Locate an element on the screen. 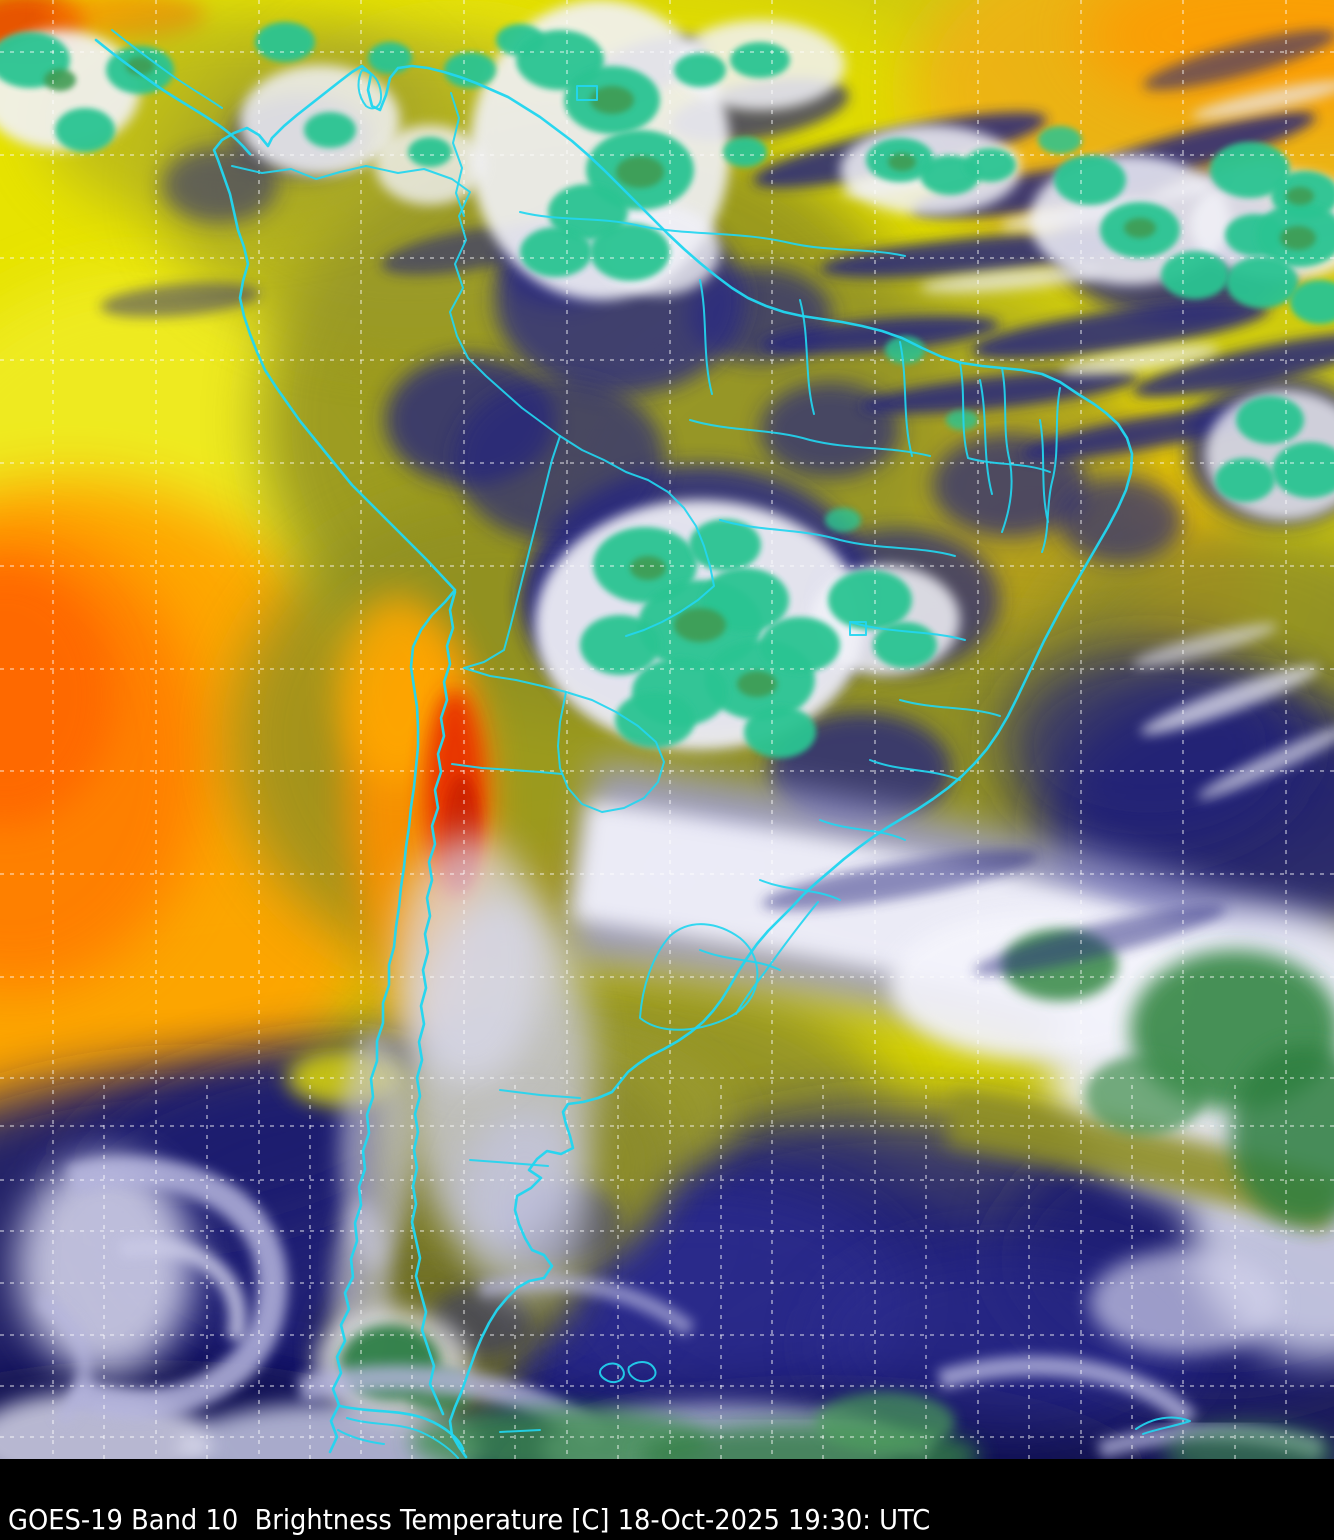 This screenshot has width=1334, height=1540. lake-box-venezuela is located at coordinates (587, 93).